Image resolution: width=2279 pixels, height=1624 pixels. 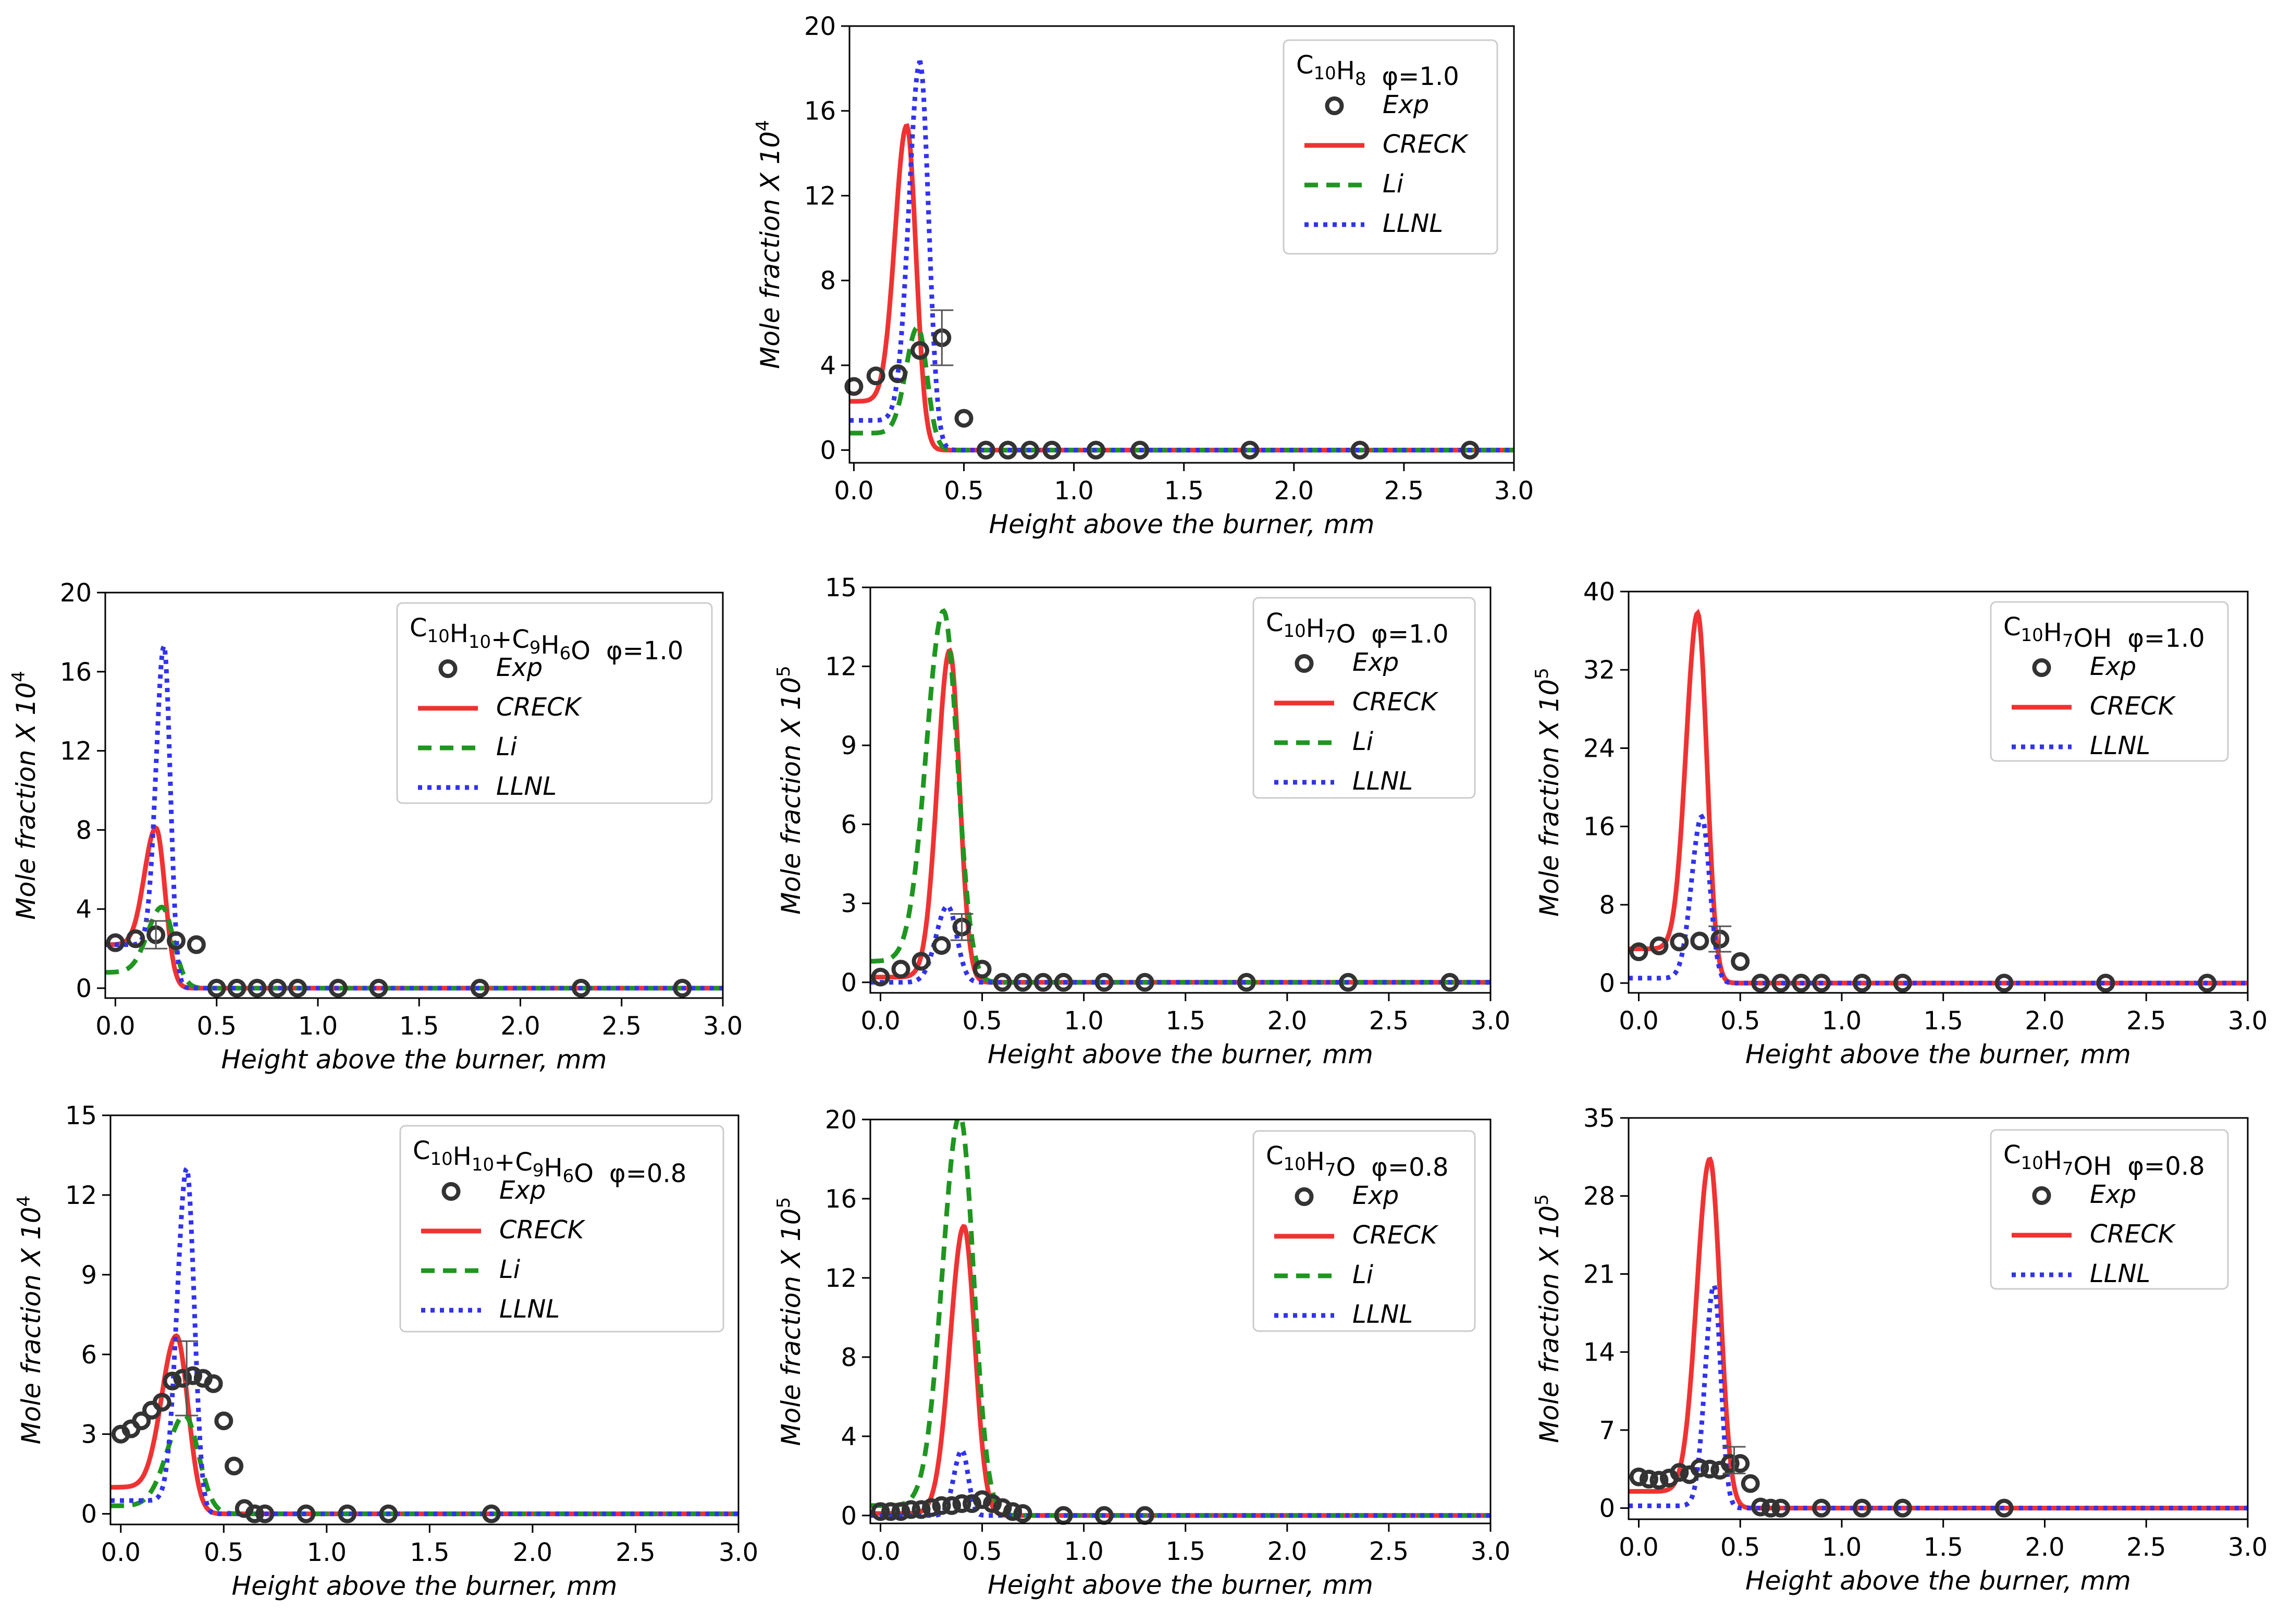 I want to click on y-tick-label: 20, so click(x=820, y=26).